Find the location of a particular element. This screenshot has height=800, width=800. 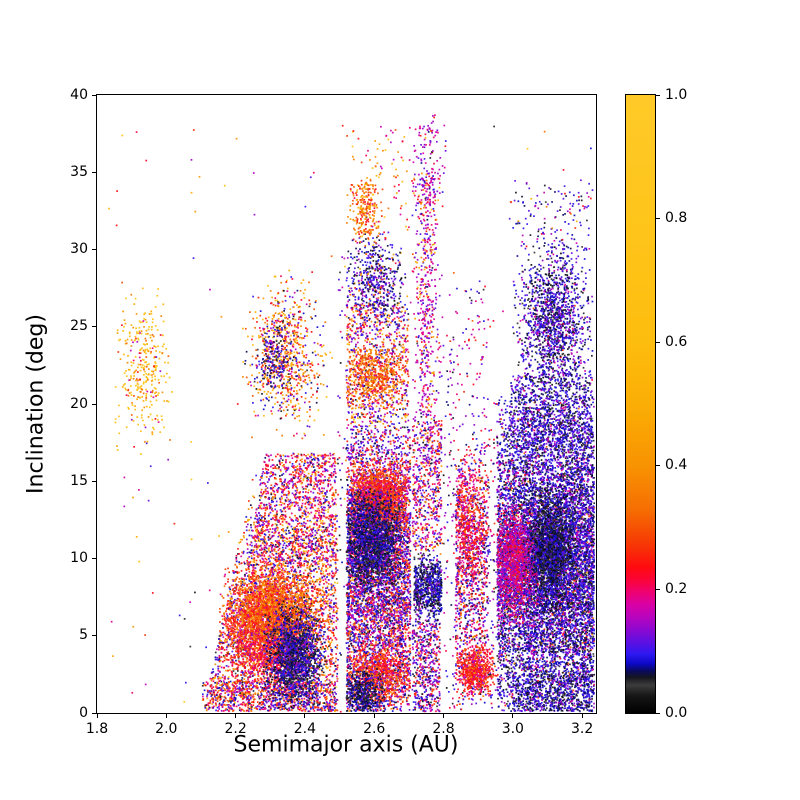

colorbar-tick-label: 0.2 is located at coordinates (676, 588).